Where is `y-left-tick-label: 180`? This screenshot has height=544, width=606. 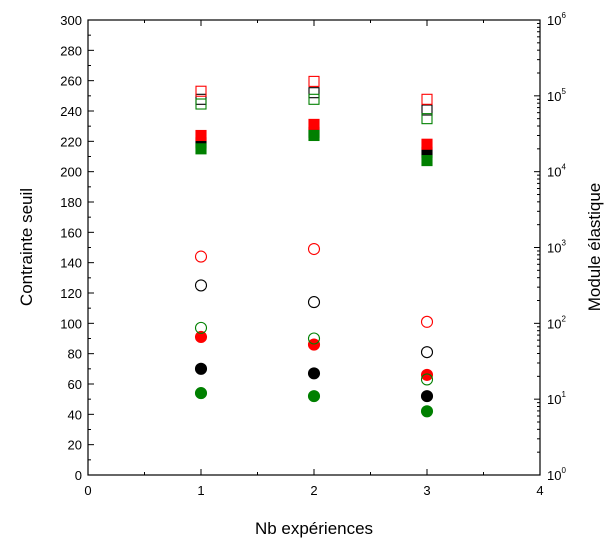 y-left-tick-label: 180 is located at coordinates (71, 202).